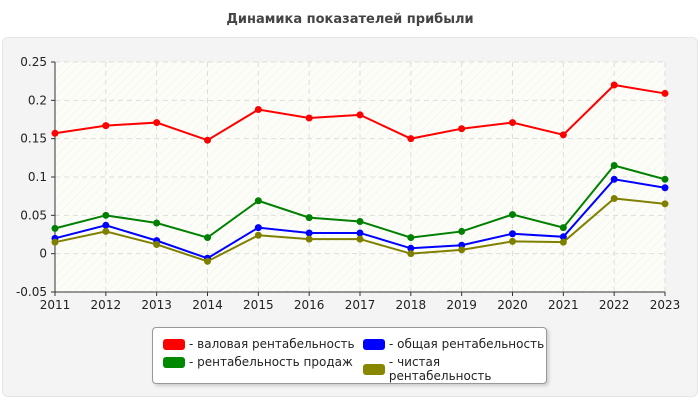 Image resolution: width=700 pixels, height=400 pixels. What do you see at coordinates (512, 305) in the screenshot?
I see `x-tick-label: 2020` at bounding box center [512, 305].